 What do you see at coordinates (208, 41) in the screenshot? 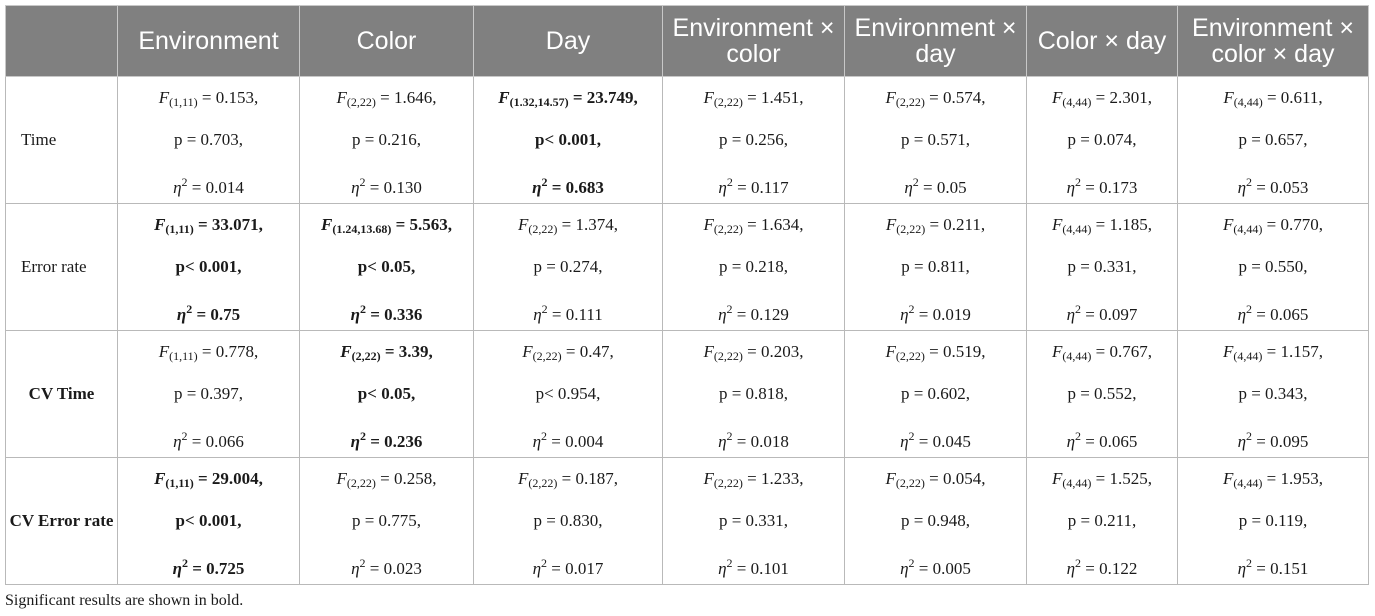
I see `header-environment: Environment` at bounding box center [208, 41].